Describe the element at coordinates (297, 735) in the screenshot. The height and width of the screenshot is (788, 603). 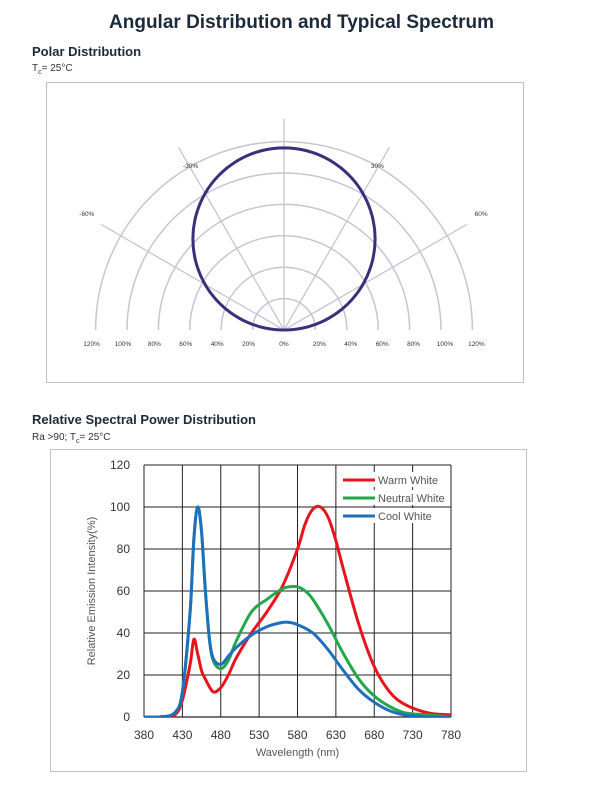
I see `x-tick-label: 580` at that location.